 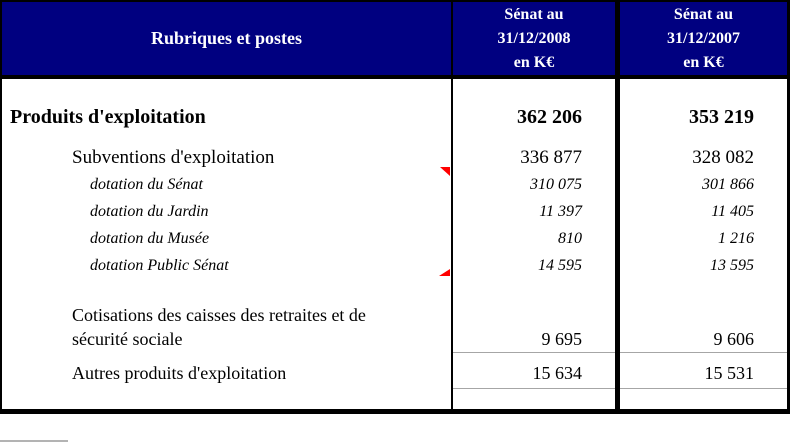 I want to click on table-row-dotation-jardin: dotation du Jardin 11 397 11 405, so click(x=394, y=211).